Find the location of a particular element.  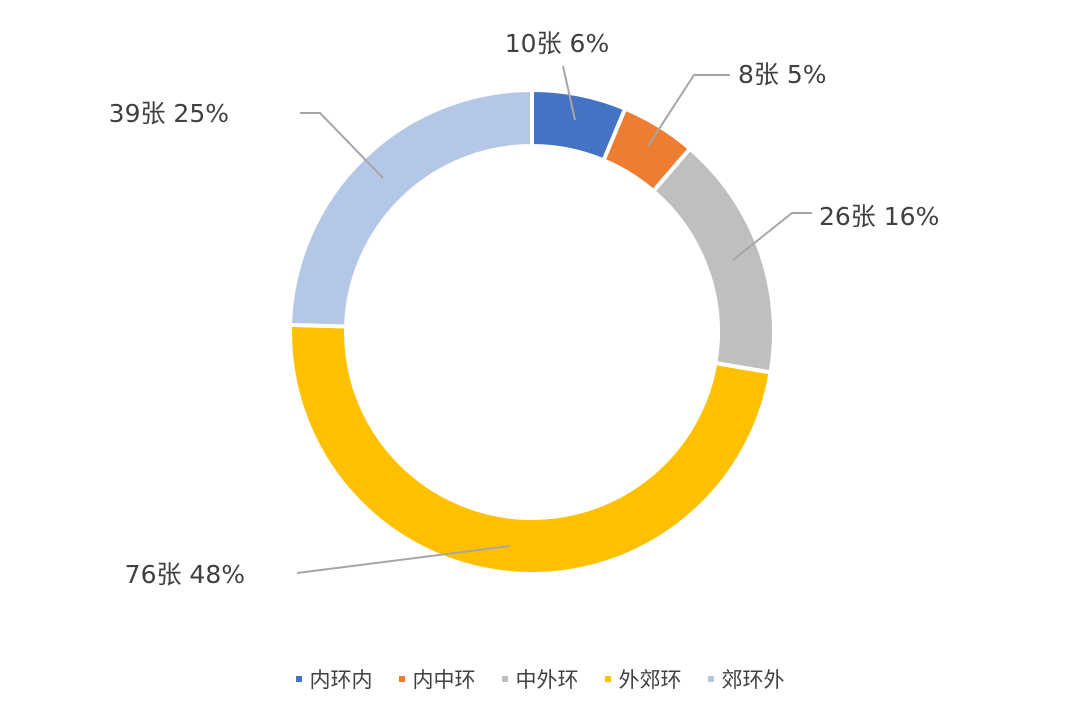

data-label-2: 8张 5% is located at coordinates (782, 74).